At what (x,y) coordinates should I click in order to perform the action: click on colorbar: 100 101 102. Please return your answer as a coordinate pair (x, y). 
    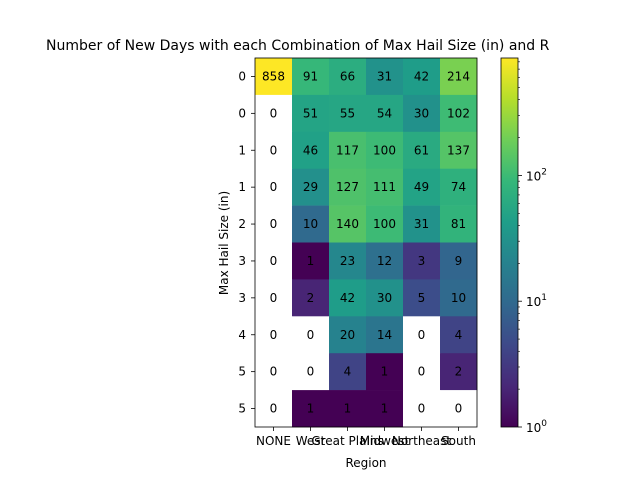
    Looking at the image, I should click on (523, 246).